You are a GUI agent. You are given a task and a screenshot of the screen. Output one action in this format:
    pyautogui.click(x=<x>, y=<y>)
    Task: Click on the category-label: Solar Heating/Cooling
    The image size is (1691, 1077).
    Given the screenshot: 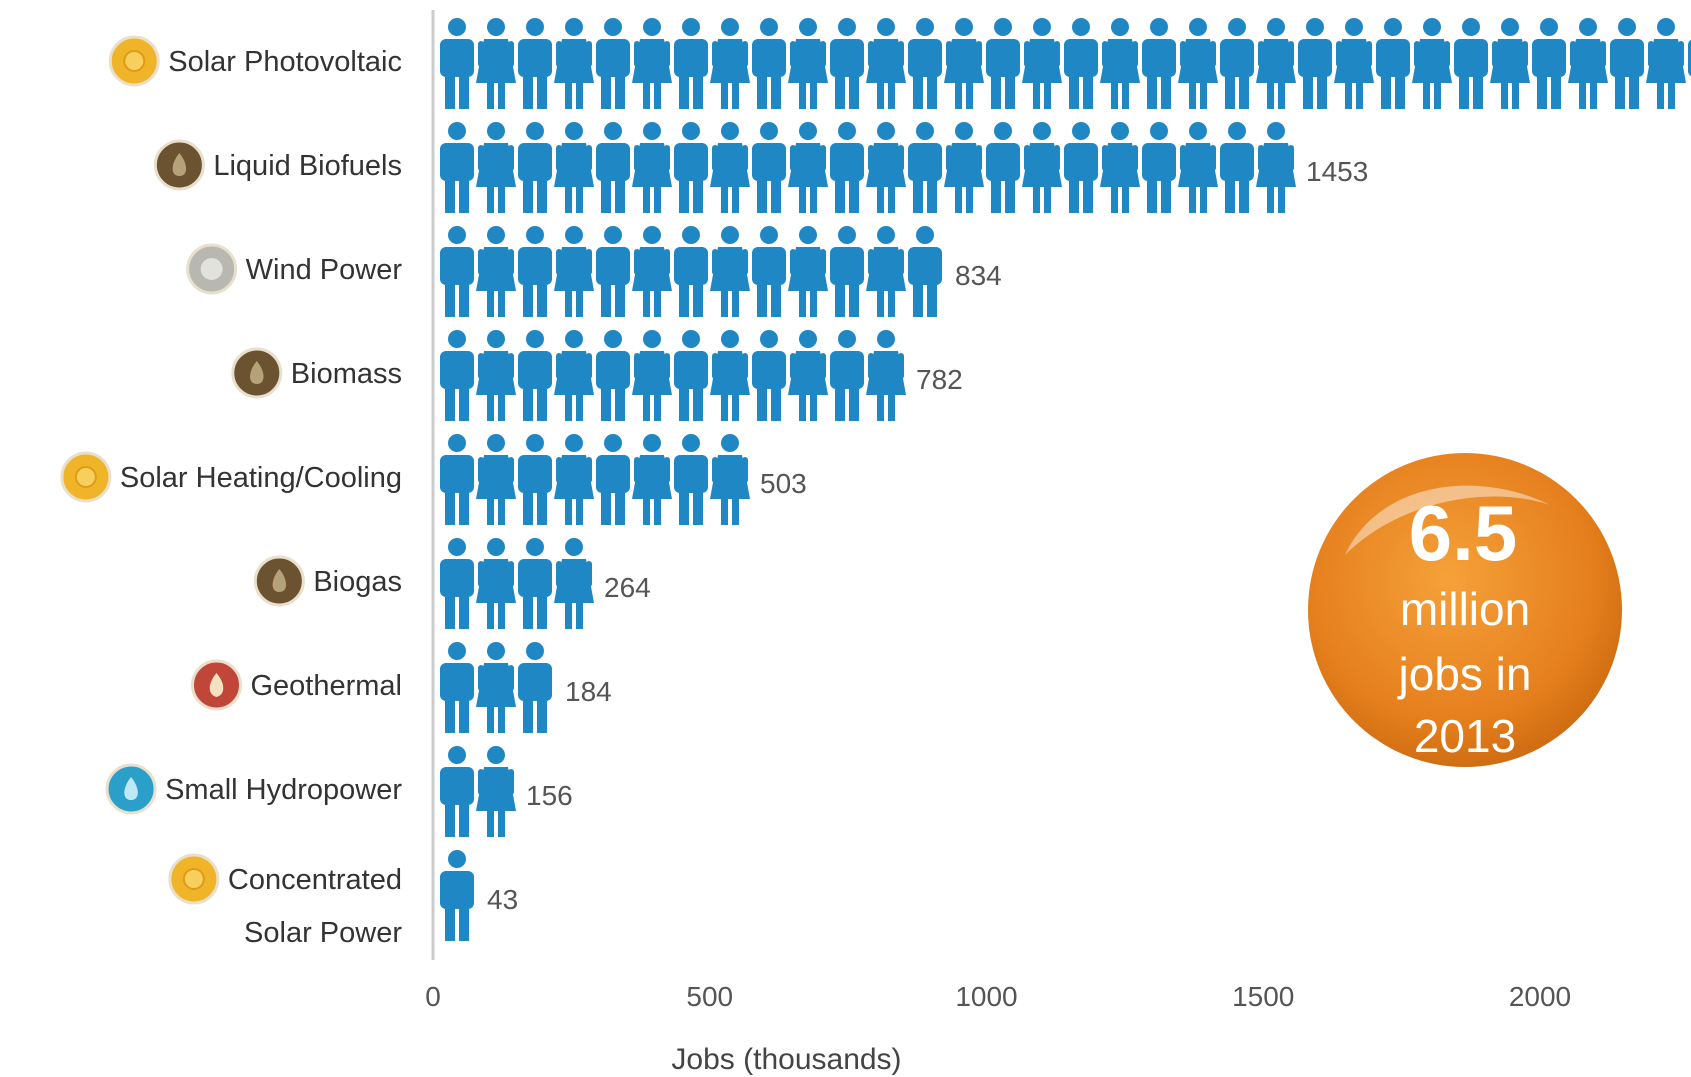 What is the action you would take?
    pyautogui.click(x=261, y=478)
    